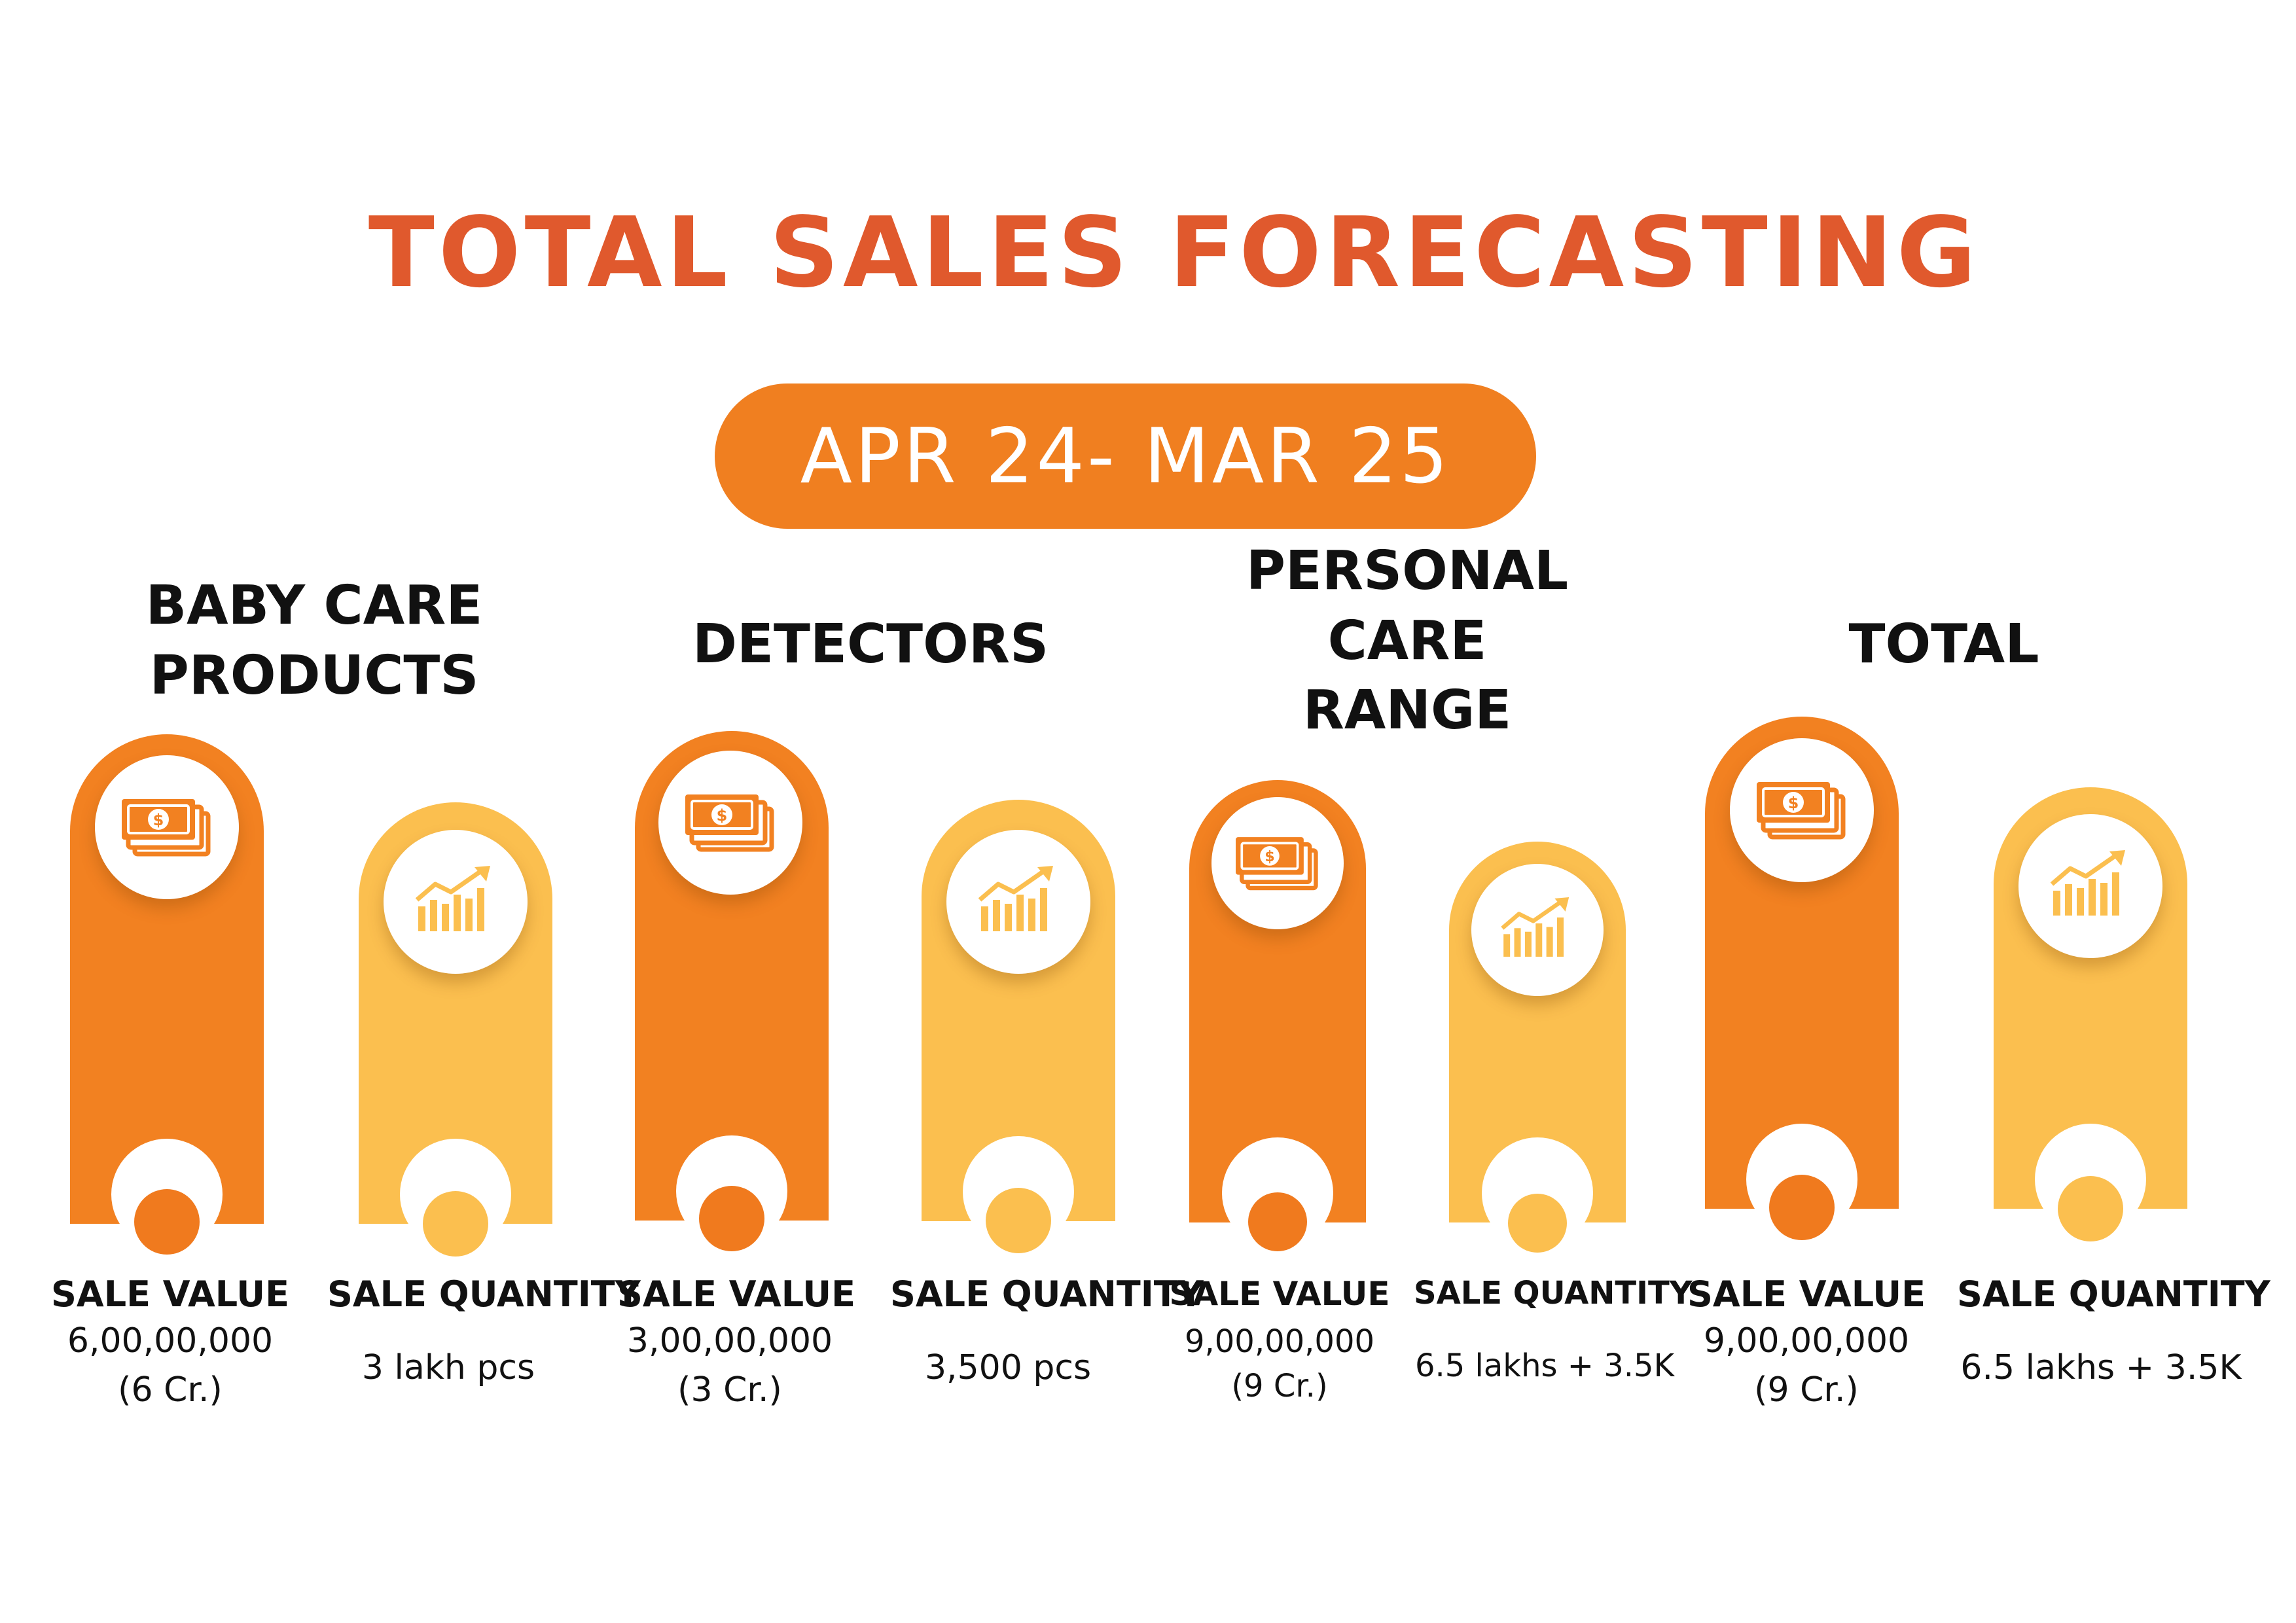 This screenshot has width=2296, height=1623. Describe the element at coordinates (1008, 1367) in the screenshot. I see `sale-quantity-amount: 3,500 pcs` at that location.